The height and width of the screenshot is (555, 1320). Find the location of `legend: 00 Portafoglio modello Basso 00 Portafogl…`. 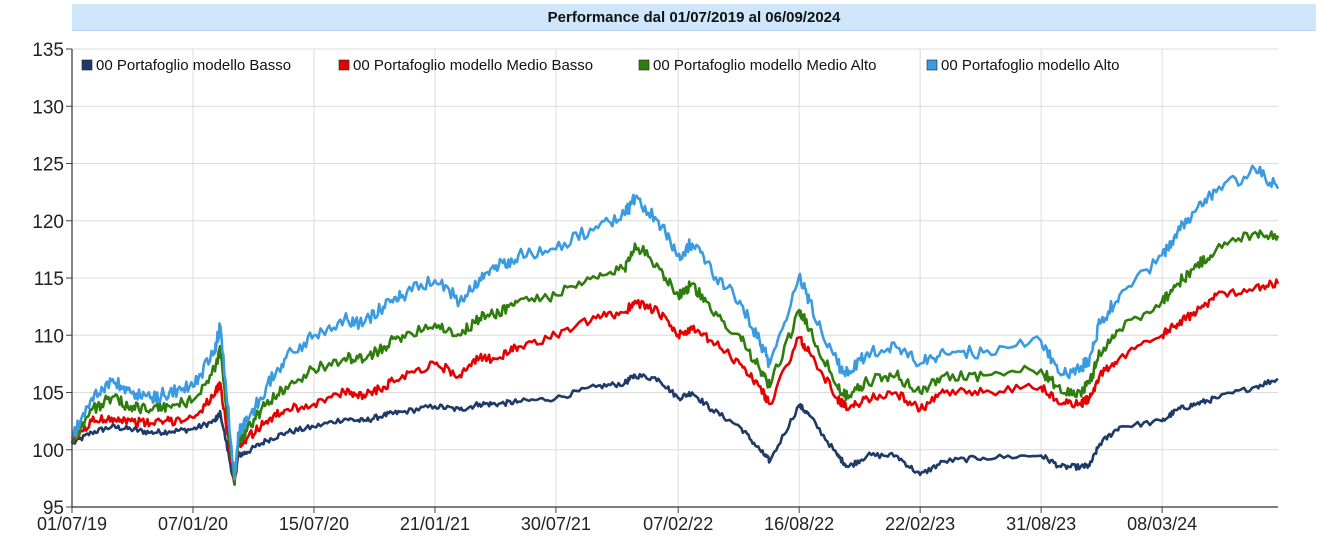

legend: 00 Portafoglio modello Basso 00 Portafogl… is located at coordinates (600, 65).